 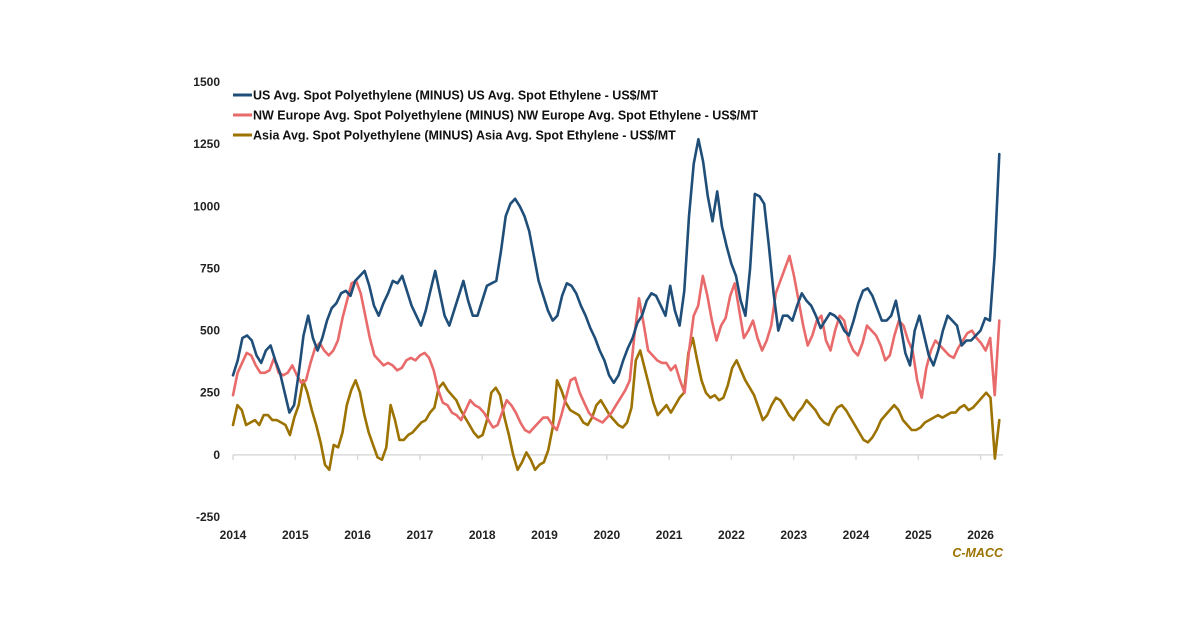 What do you see at coordinates (544, 535) in the screenshot?
I see `x-tick-label: 2019` at bounding box center [544, 535].